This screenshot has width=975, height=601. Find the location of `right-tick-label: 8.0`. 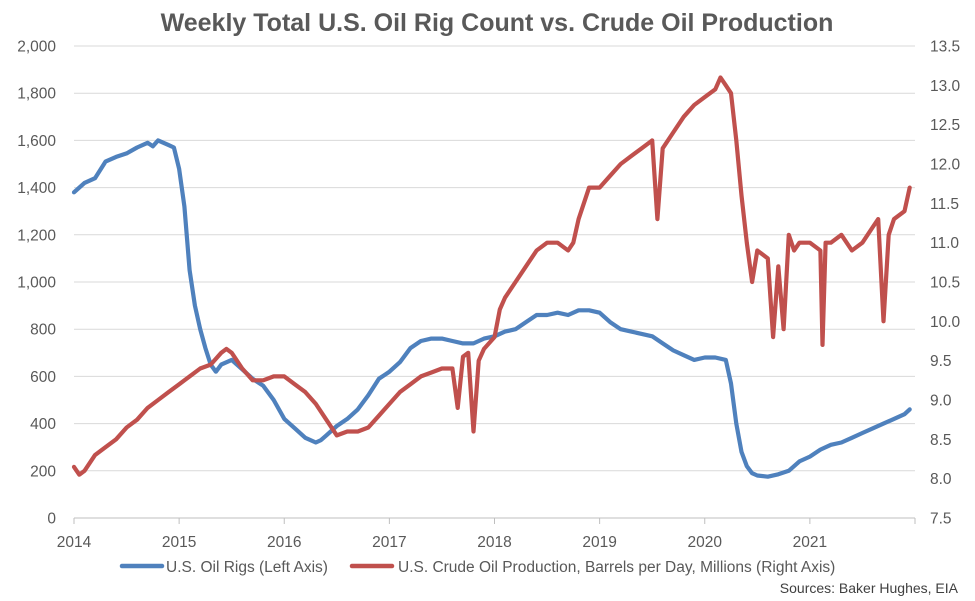

right-tick-label: 8.0 is located at coordinates (941, 479).